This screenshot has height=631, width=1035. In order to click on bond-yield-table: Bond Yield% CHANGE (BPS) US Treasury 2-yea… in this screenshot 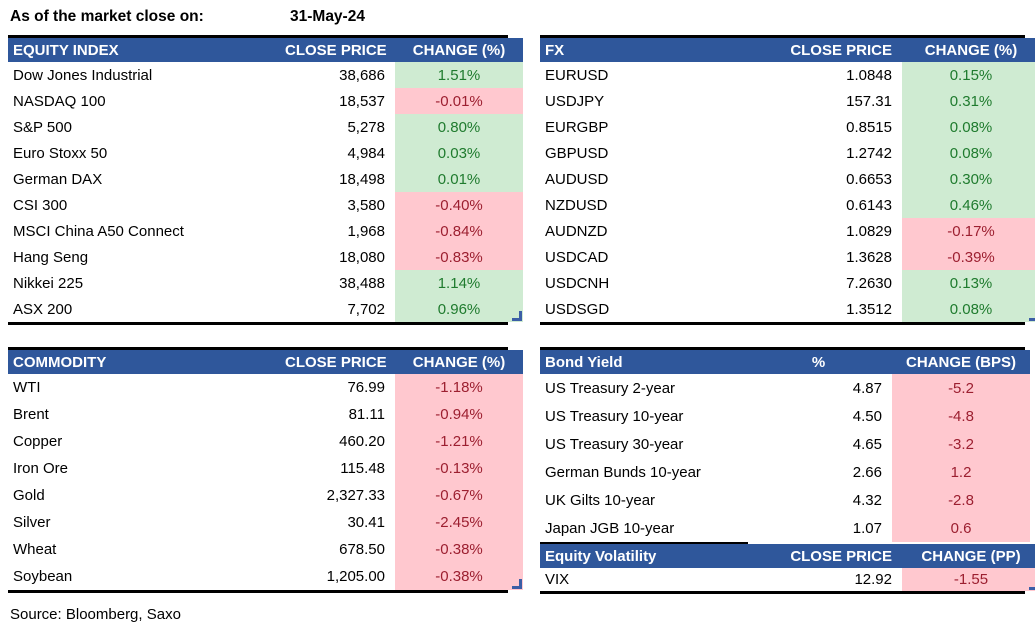, I will do `click(785, 444)`.